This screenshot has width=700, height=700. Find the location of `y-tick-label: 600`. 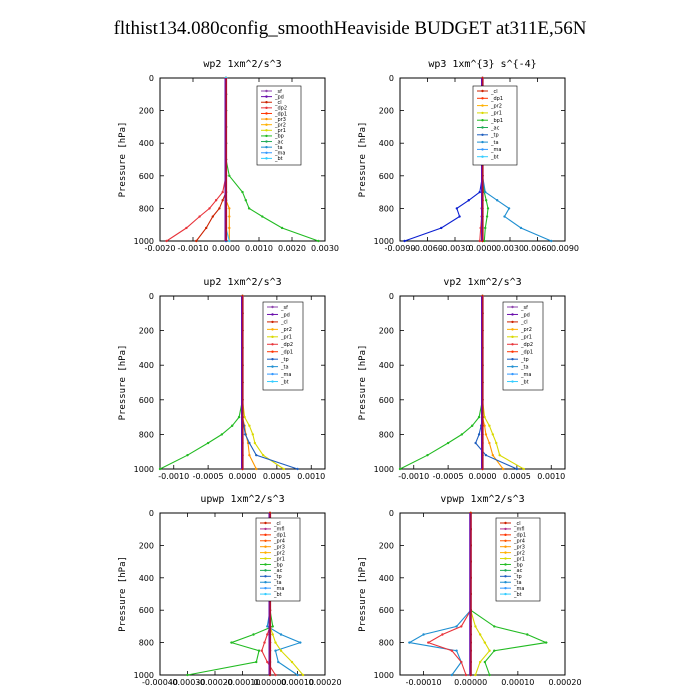

y-tick-label: 600 is located at coordinates (146, 176).